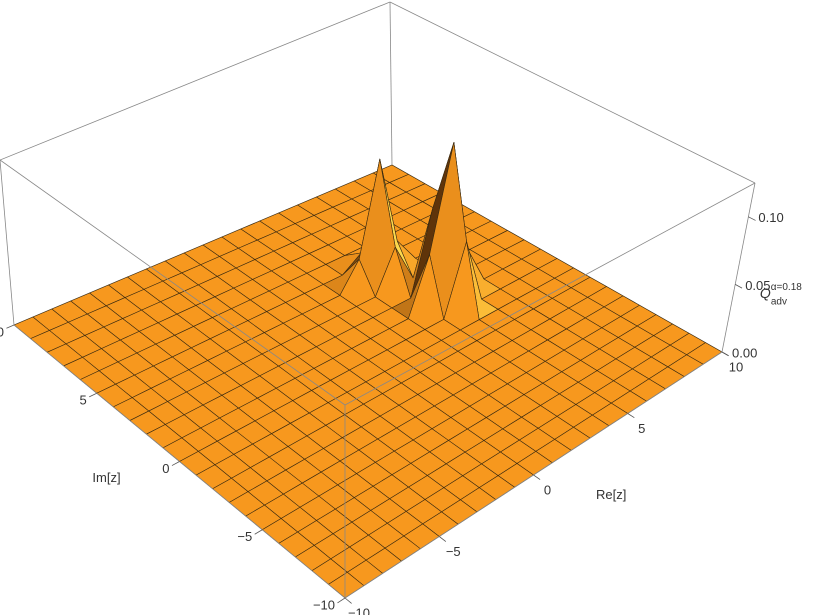 The width and height of the screenshot is (830, 615). What do you see at coordinates (165, 468) in the screenshot?
I see `y-tick-label: 0` at bounding box center [165, 468].